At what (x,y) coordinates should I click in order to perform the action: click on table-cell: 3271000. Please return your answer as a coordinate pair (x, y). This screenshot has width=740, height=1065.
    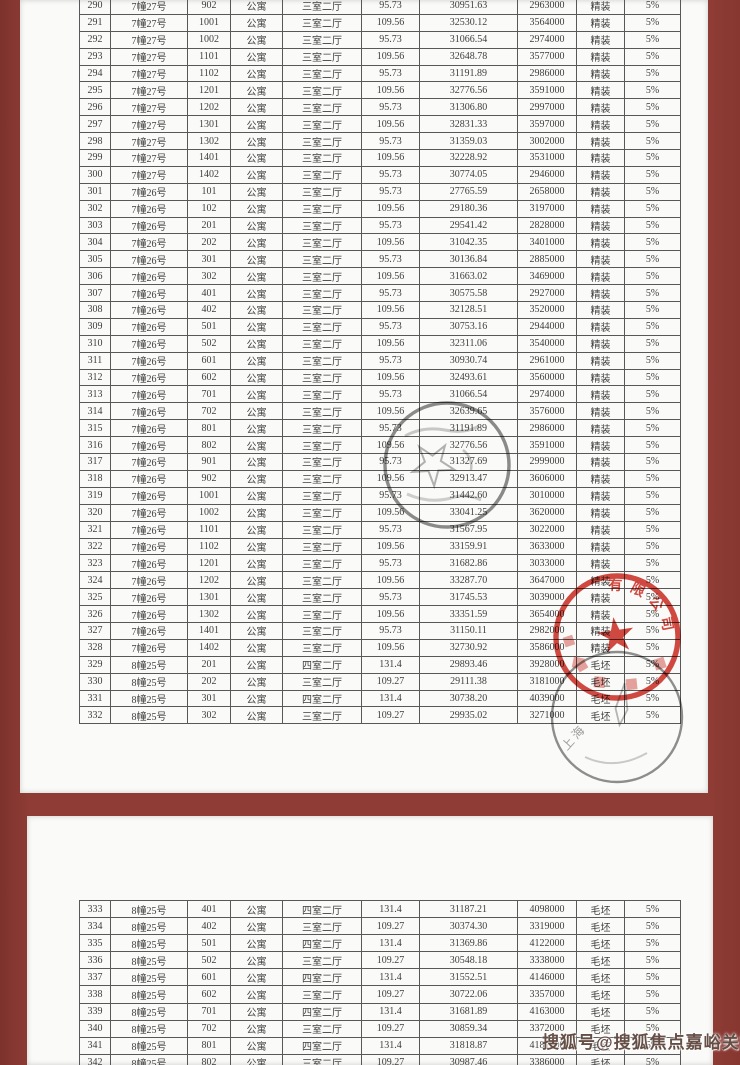
    Looking at the image, I should click on (547, 715).